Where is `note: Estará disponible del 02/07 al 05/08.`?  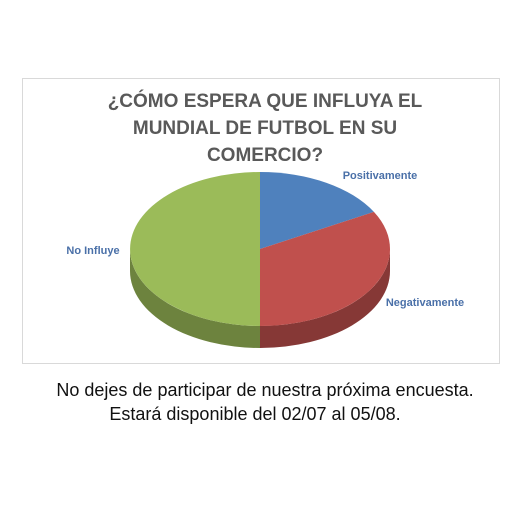 note: Estará disponible del 02/07 al 05/08. is located at coordinates (255, 414).